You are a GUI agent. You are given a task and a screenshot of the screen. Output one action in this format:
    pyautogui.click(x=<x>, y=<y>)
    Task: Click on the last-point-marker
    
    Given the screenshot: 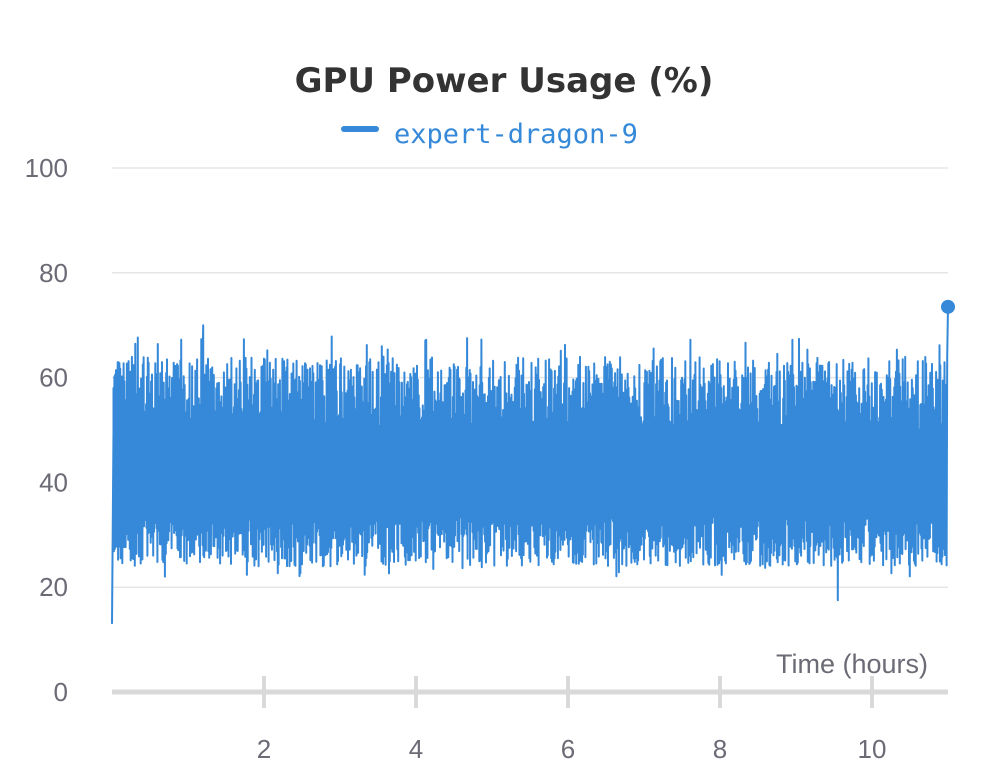 What is the action you would take?
    pyautogui.click(x=948, y=306)
    